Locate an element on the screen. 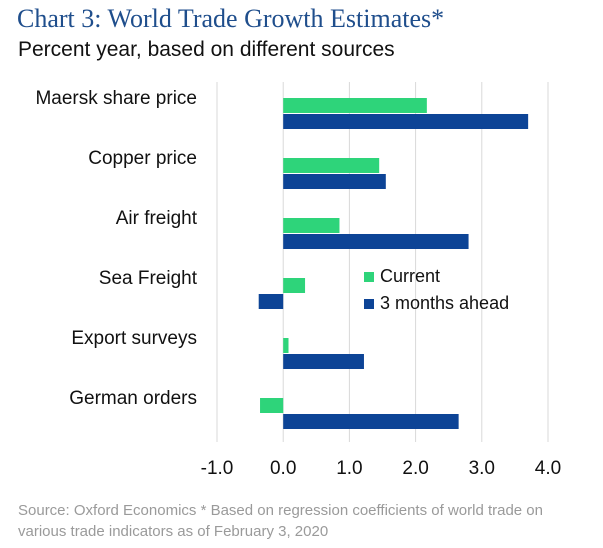 The image size is (603, 548). chart-title: Chart 3: World Trade Growth Estimates* is located at coordinates (231, 18).